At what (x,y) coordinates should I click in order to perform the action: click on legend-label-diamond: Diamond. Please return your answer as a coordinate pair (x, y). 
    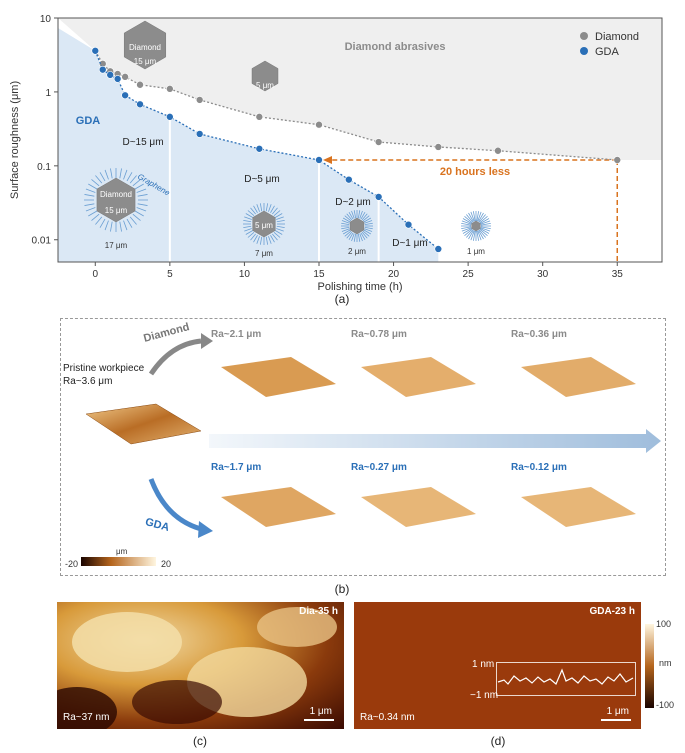
    Looking at the image, I should click on (617, 37).